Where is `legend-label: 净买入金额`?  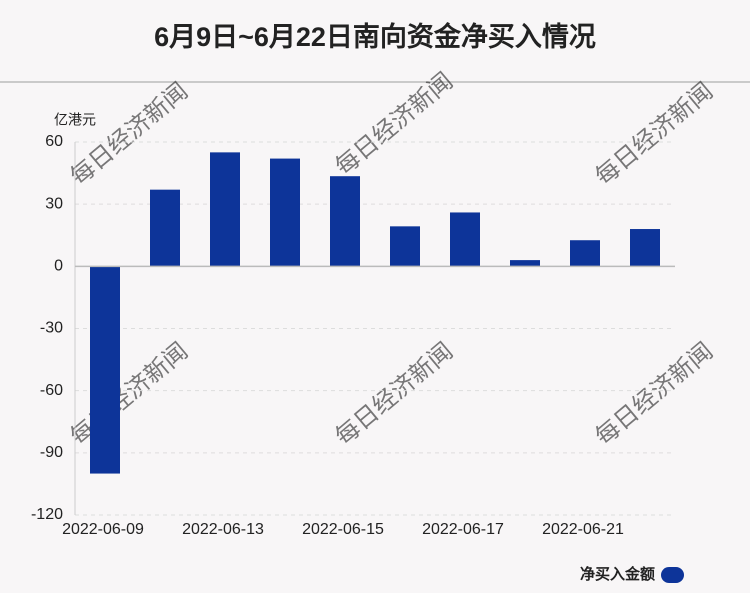
legend-label: 净买入金额 is located at coordinates (617, 574).